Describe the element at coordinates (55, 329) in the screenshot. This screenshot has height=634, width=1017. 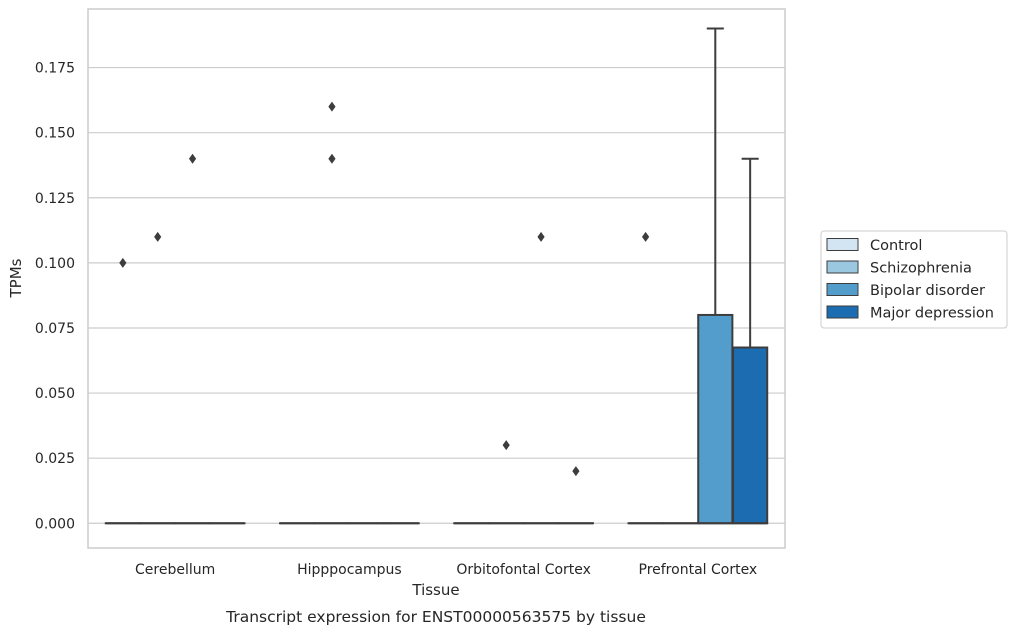
I see `y-tick-label: 0.075` at that location.